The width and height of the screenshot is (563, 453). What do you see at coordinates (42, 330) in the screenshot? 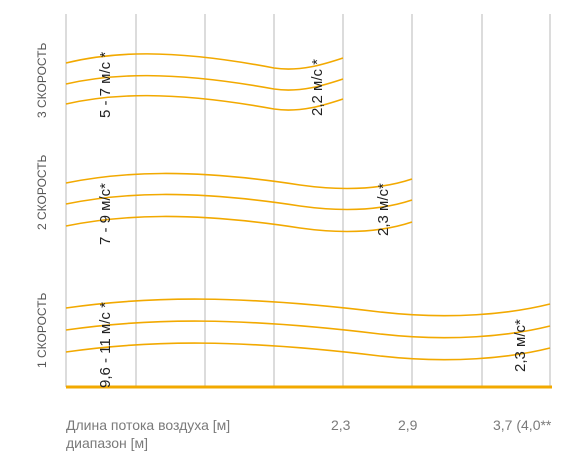
I see `row-label-speed-1: 1 СКОРОСТЬ` at bounding box center [42, 330].